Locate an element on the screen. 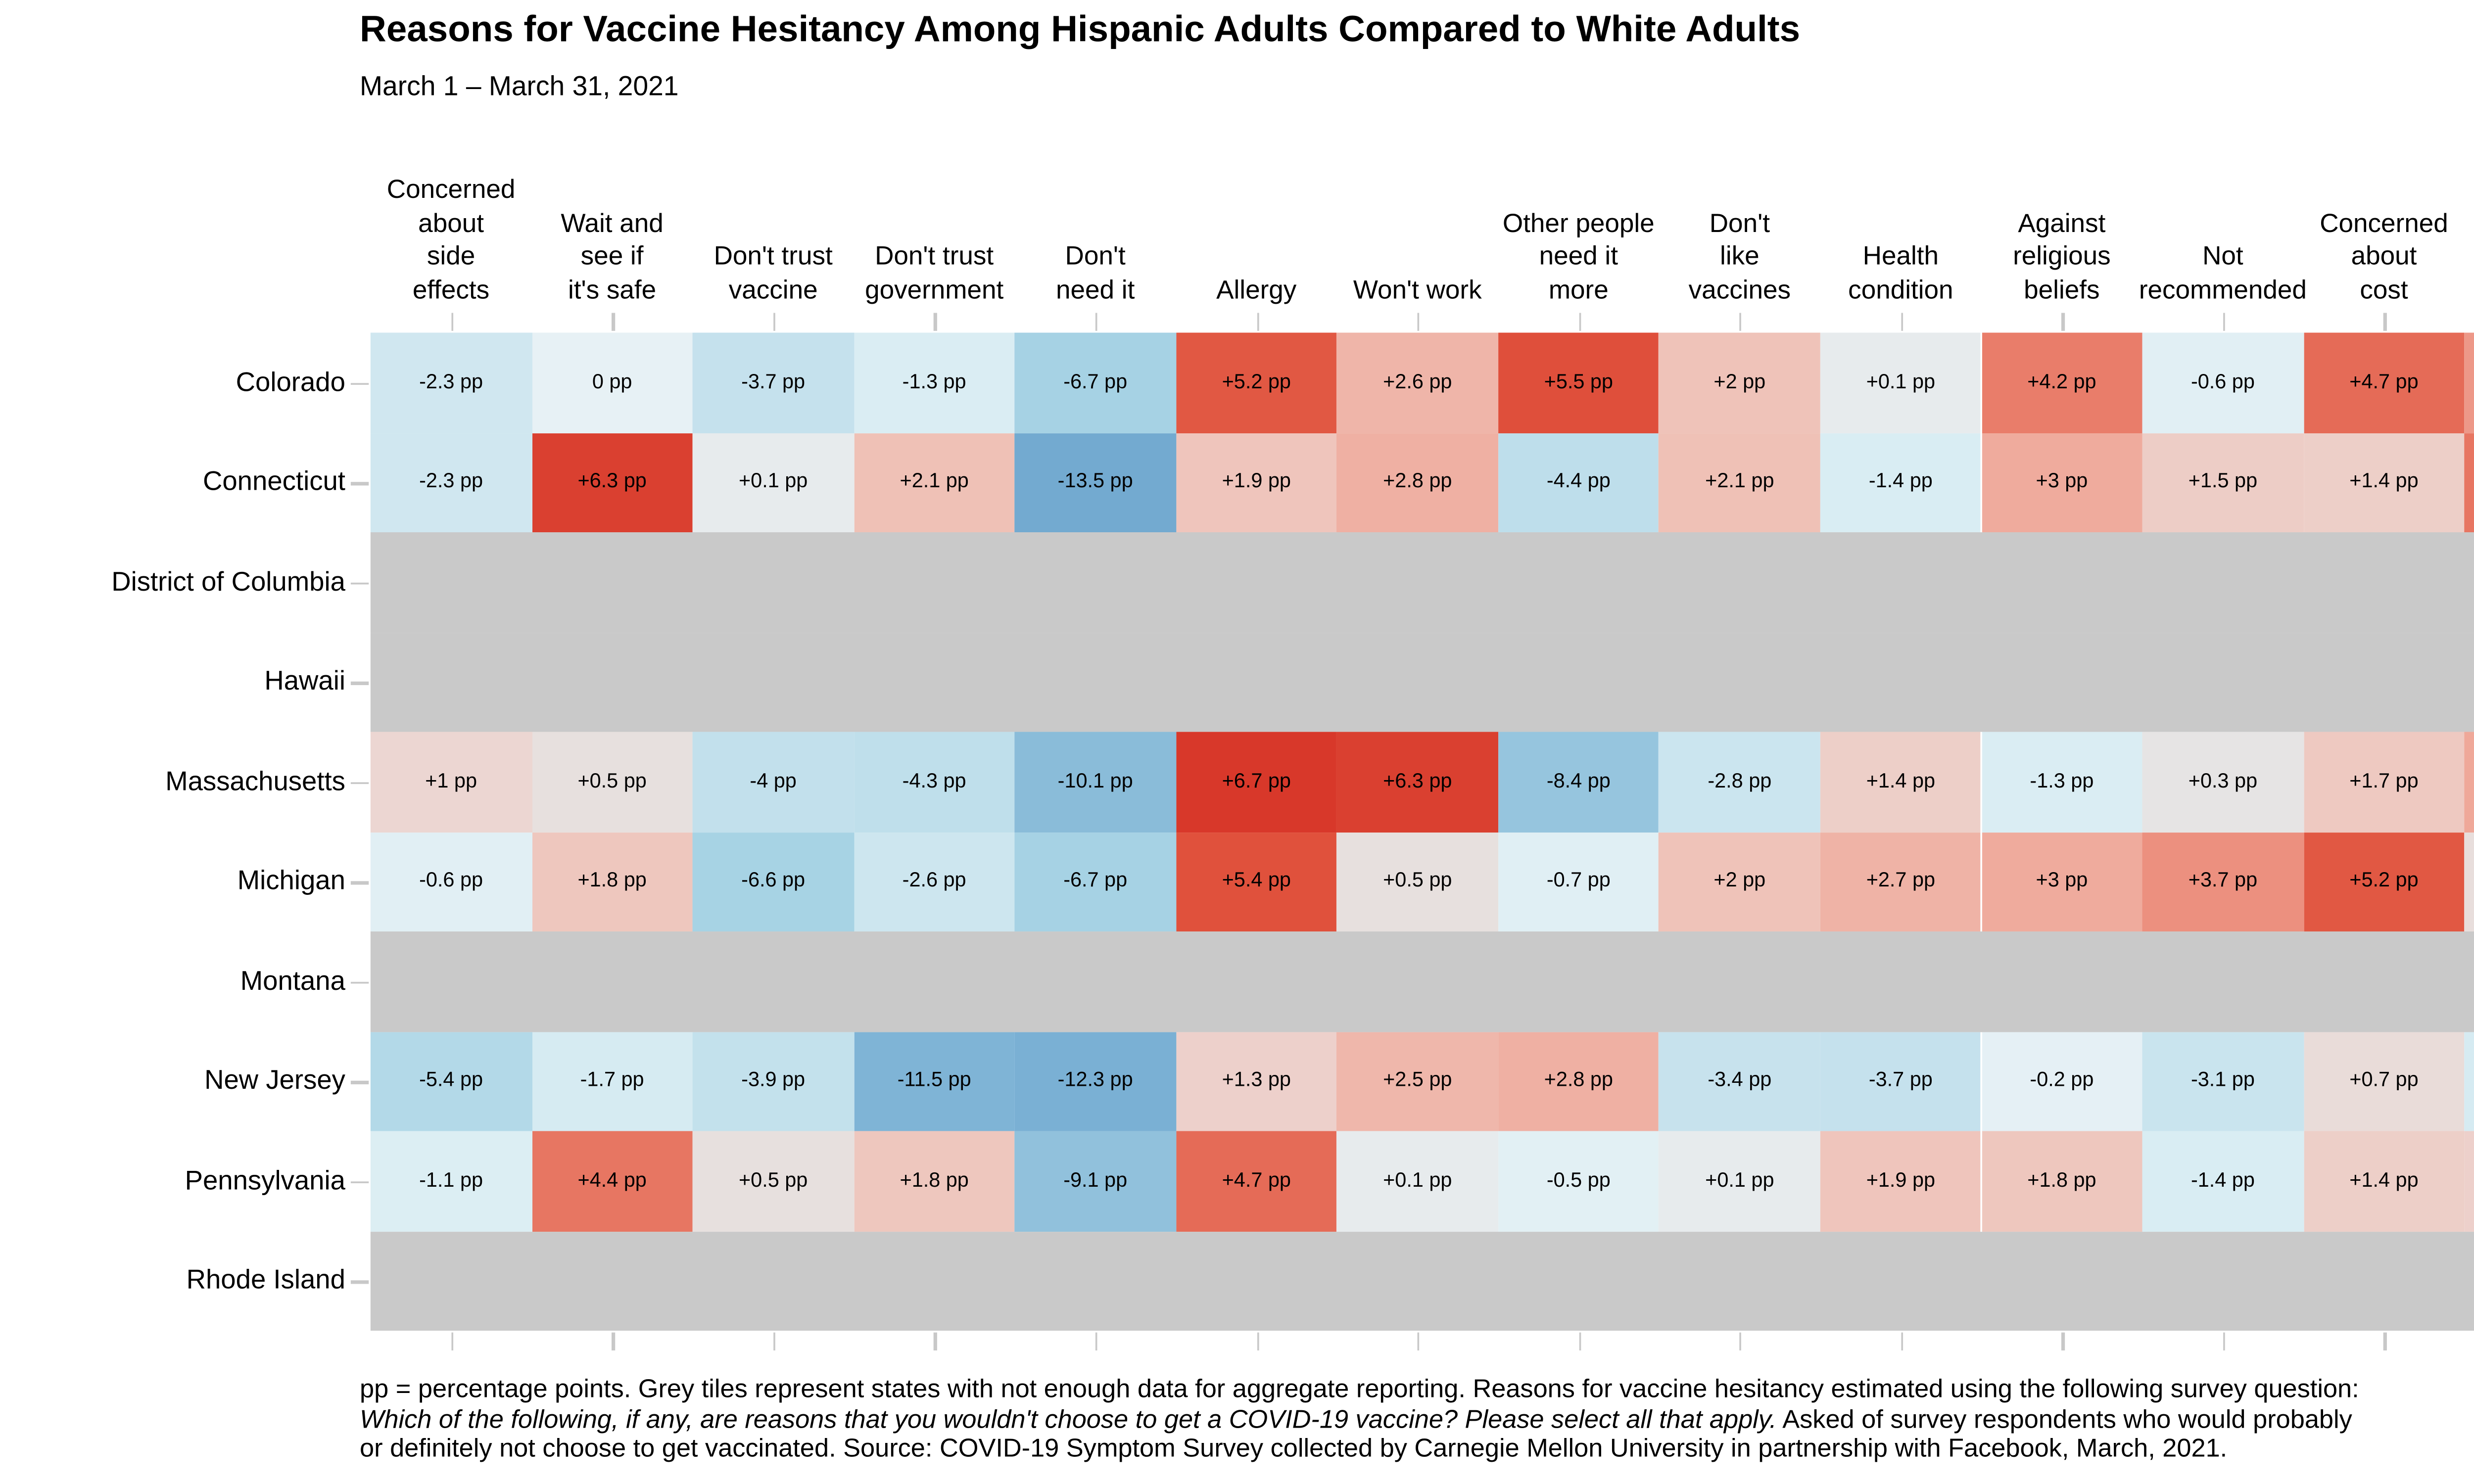  heatmap-cell: +1.5 pp is located at coordinates (2223, 482).